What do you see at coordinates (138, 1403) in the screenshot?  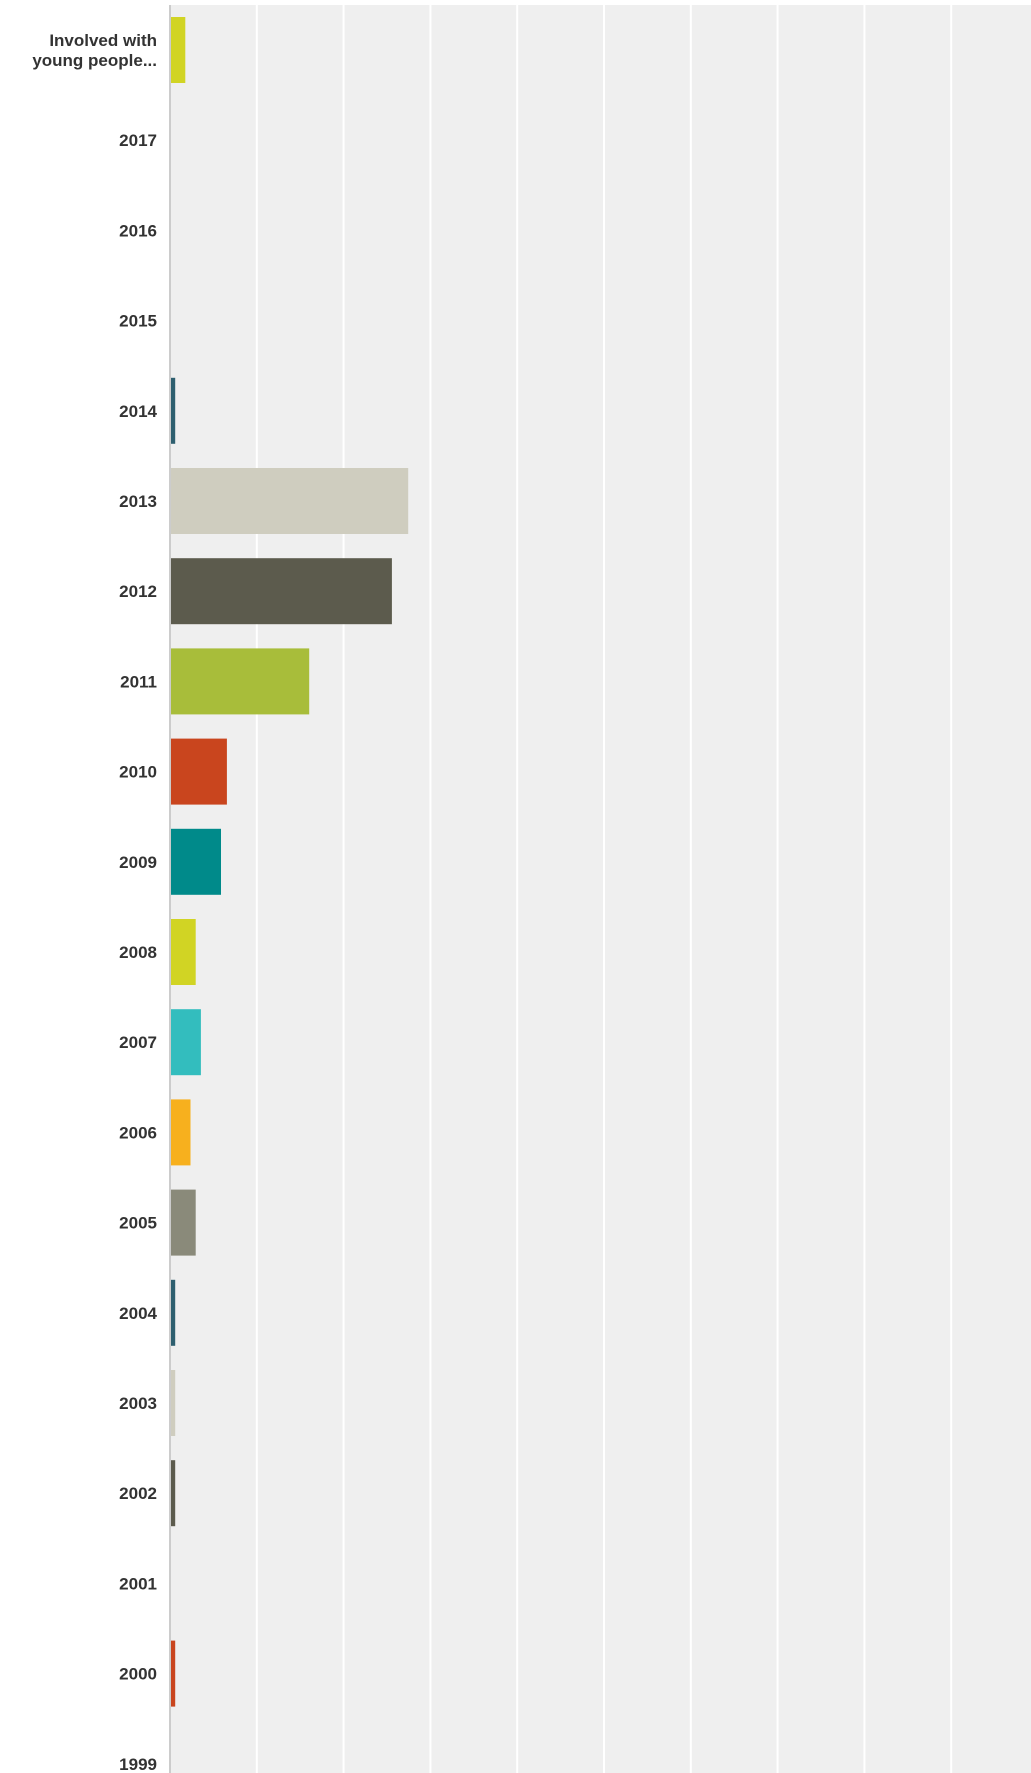 I see `category-label: 2003` at bounding box center [138, 1403].